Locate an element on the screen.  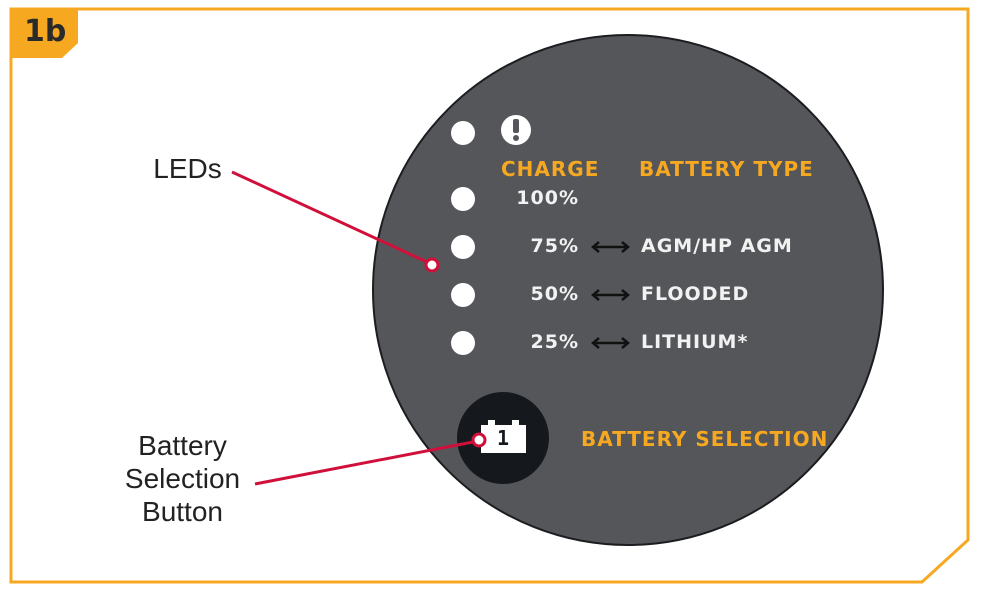
badge-background is located at coordinates (44, 33).